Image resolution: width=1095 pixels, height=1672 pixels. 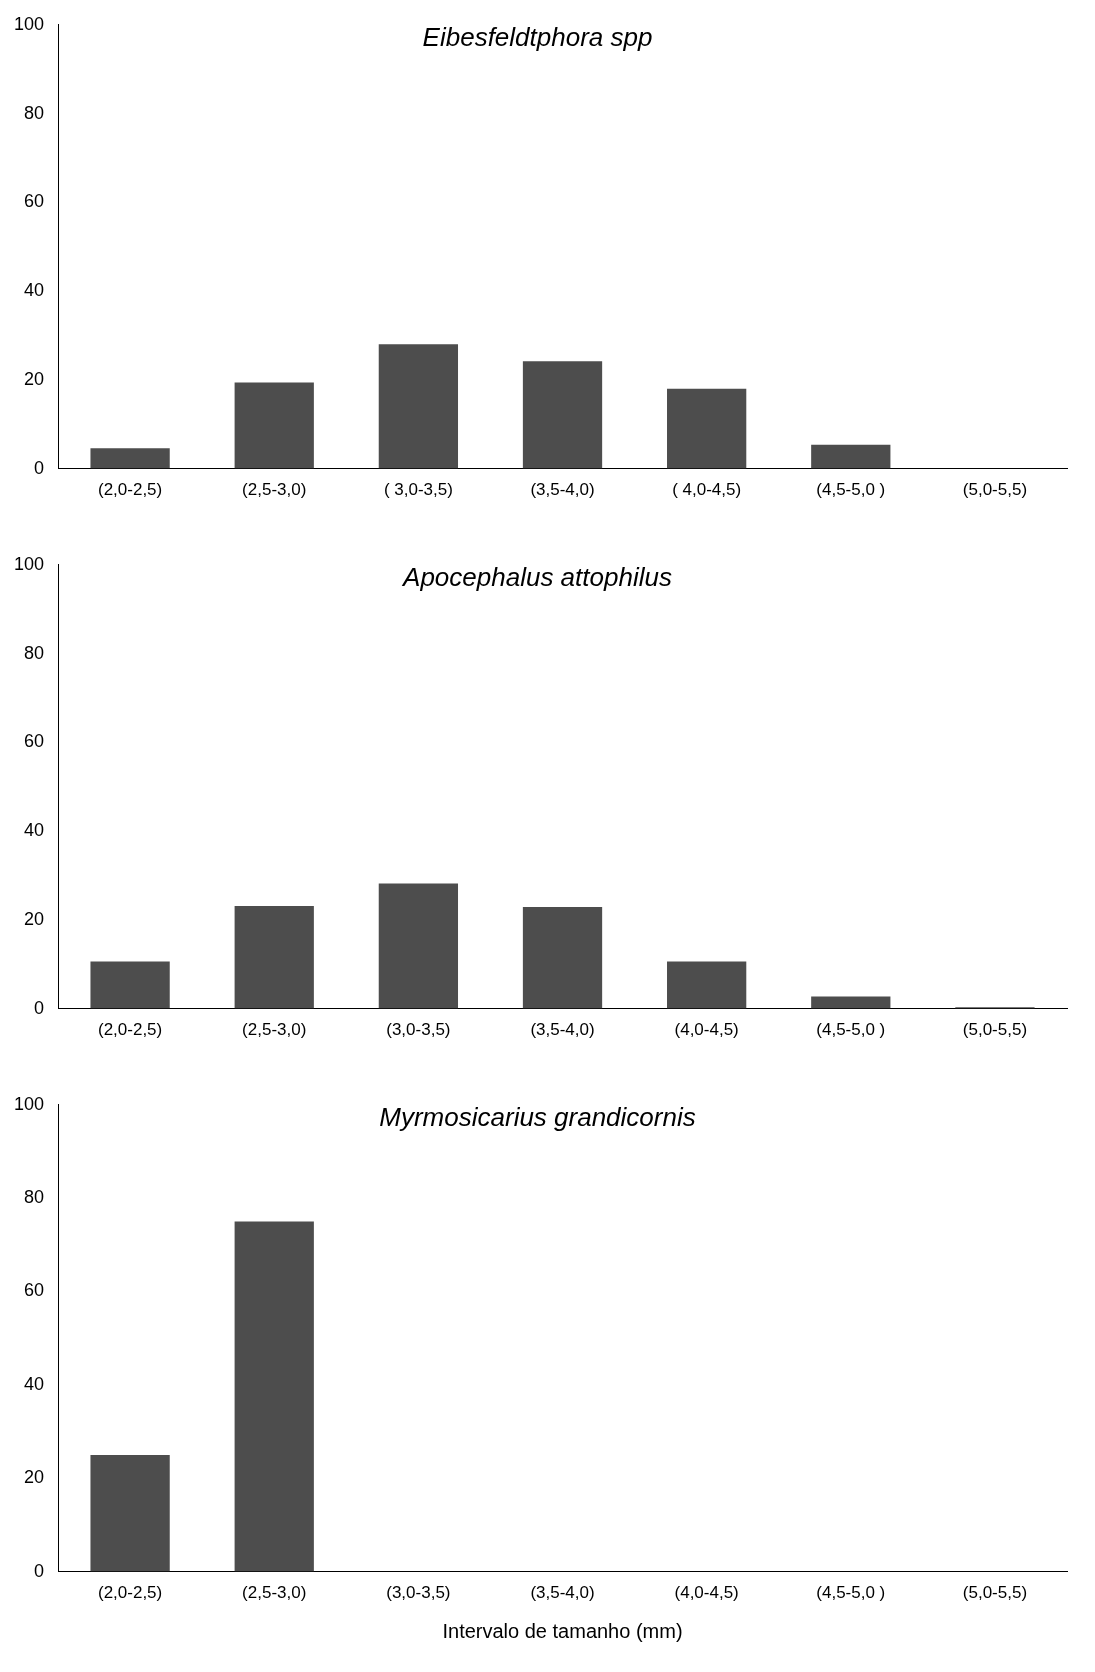 What do you see at coordinates (537, 37) in the screenshot?
I see `chart-title: Eibesfeldtphora spp` at bounding box center [537, 37].